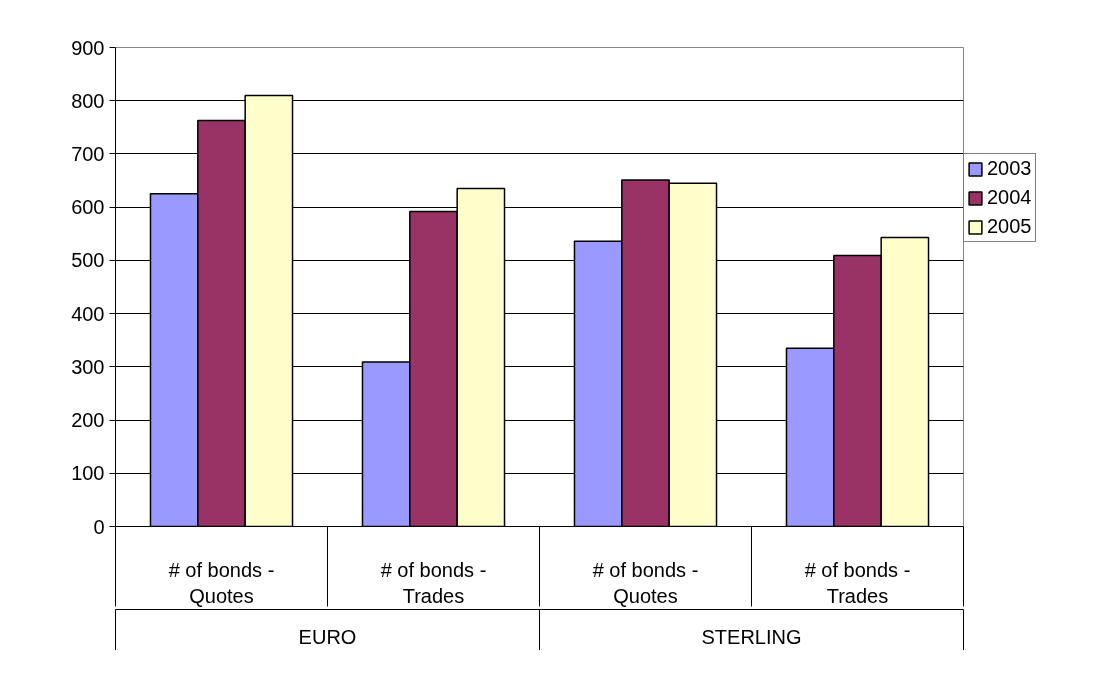  What do you see at coordinates (88, 420) in the screenshot?
I see `y-tick-label: 200` at bounding box center [88, 420].